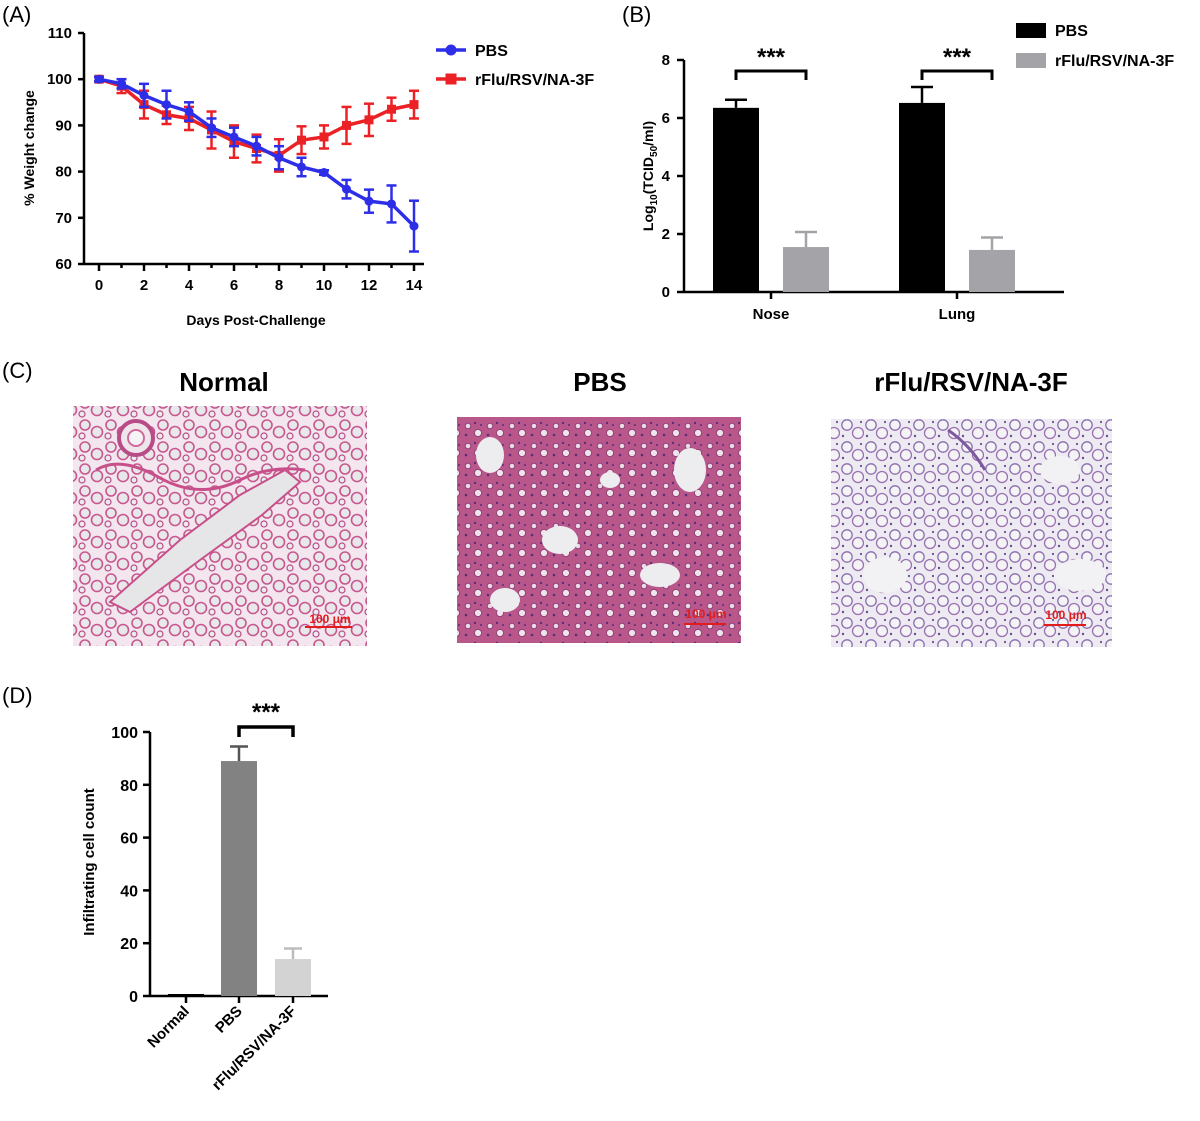 The height and width of the screenshot is (1121, 1200). Describe the element at coordinates (666, 118) in the screenshot. I see `b-y-tick-label: 6` at that location.